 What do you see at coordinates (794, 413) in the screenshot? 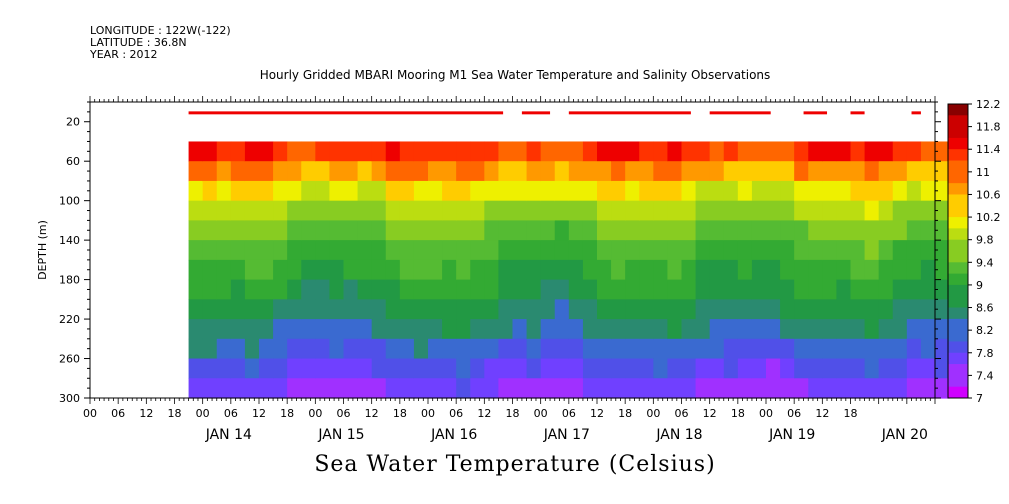
I see `x-hour-label: 06` at bounding box center [794, 413].